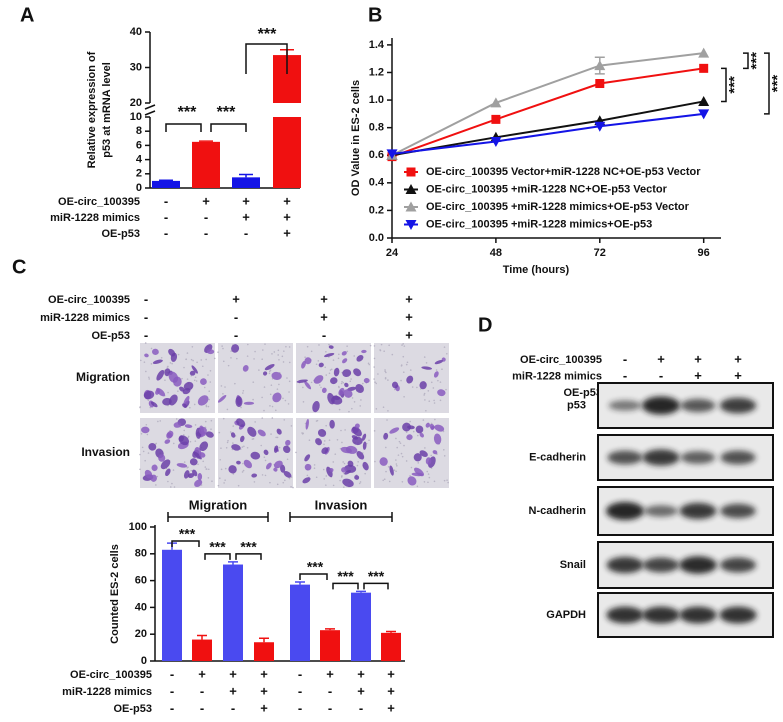  I want to click on band-label: GAPDH, so click(566, 615).